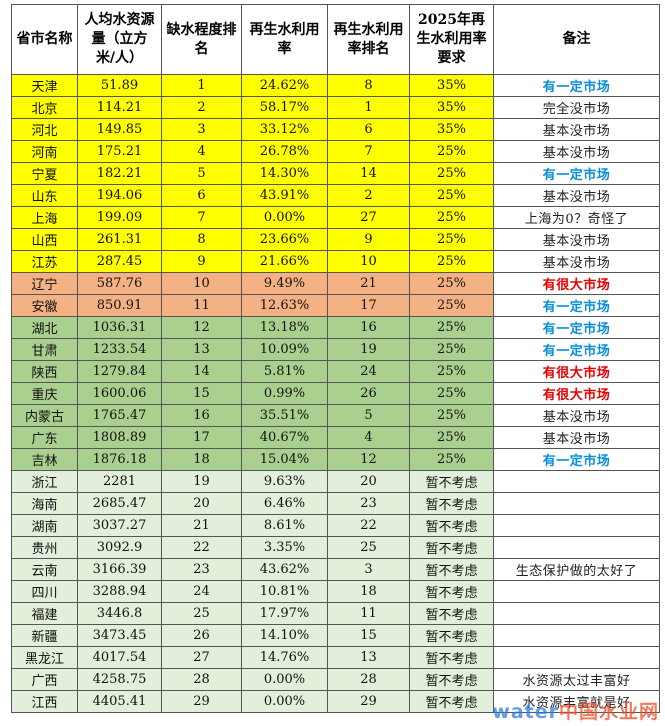  I want to click on cell-water-per-capita: 182.21, so click(119, 173).